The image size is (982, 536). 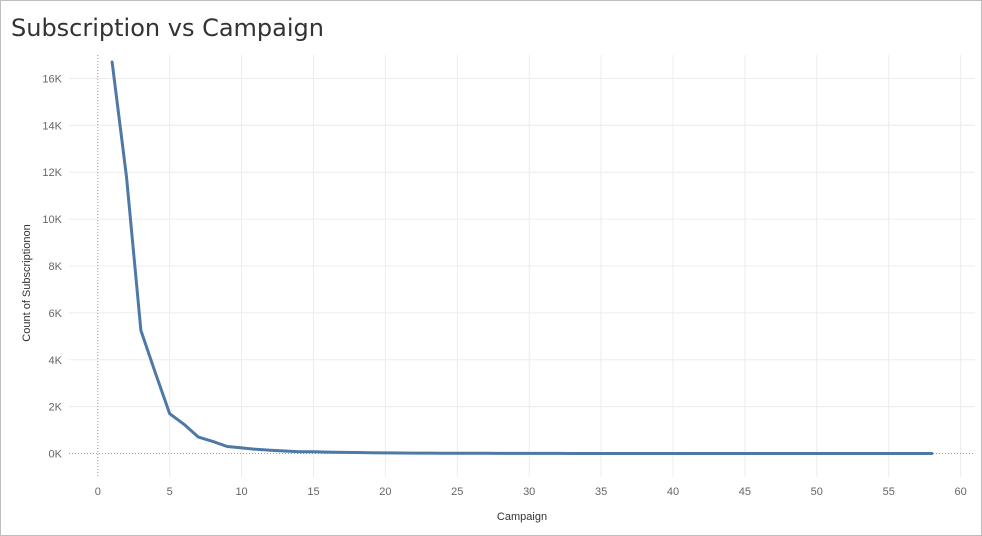 What do you see at coordinates (98, 492) in the screenshot?
I see `x-tick-label: 0` at bounding box center [98, 492].